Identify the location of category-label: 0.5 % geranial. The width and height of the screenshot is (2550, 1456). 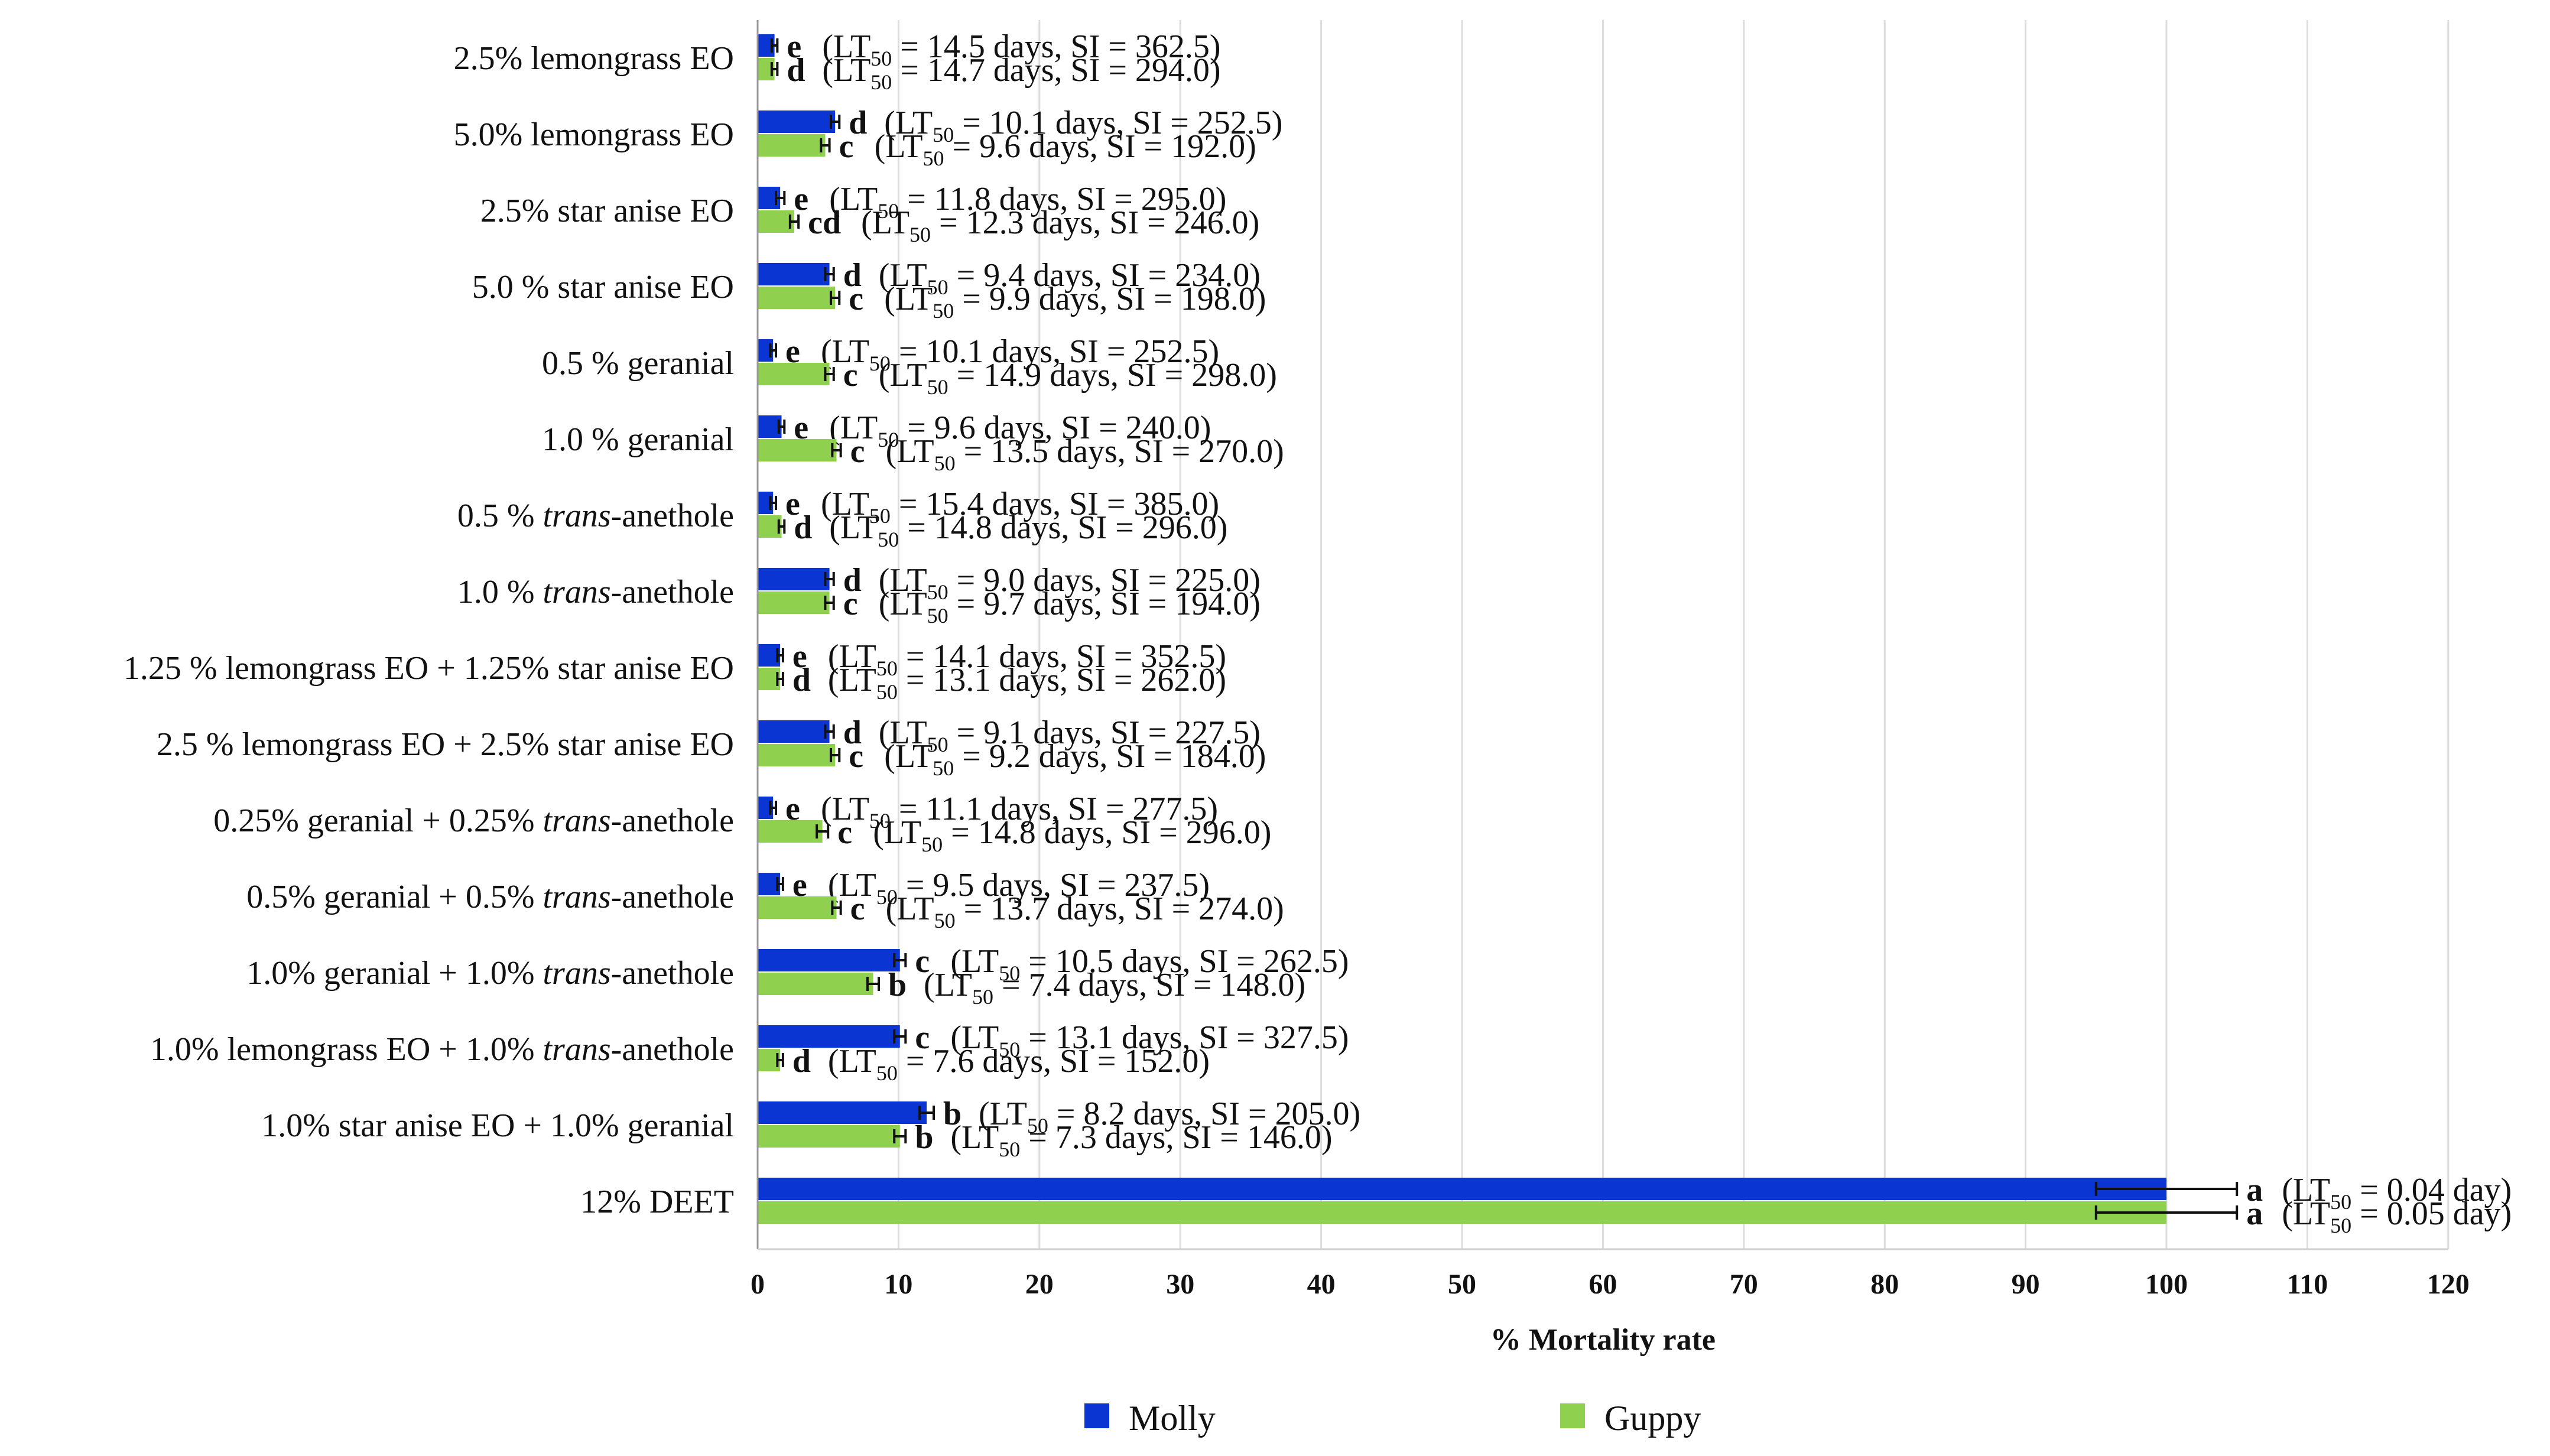
(638, 364).